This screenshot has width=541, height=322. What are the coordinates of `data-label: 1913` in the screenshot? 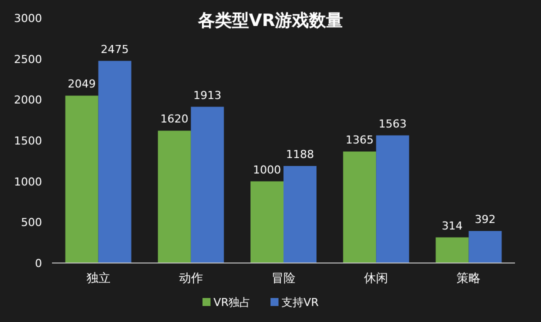 It's located at (207, 95).